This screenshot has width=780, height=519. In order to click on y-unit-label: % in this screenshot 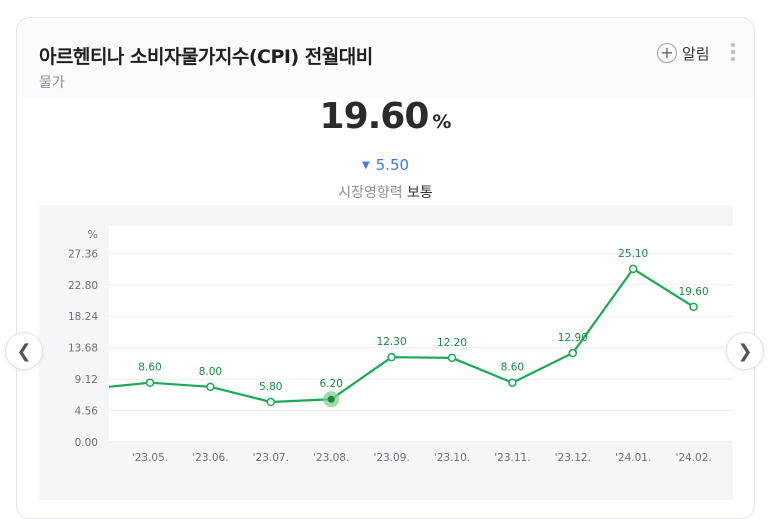, I will do `click(93, 234)`.